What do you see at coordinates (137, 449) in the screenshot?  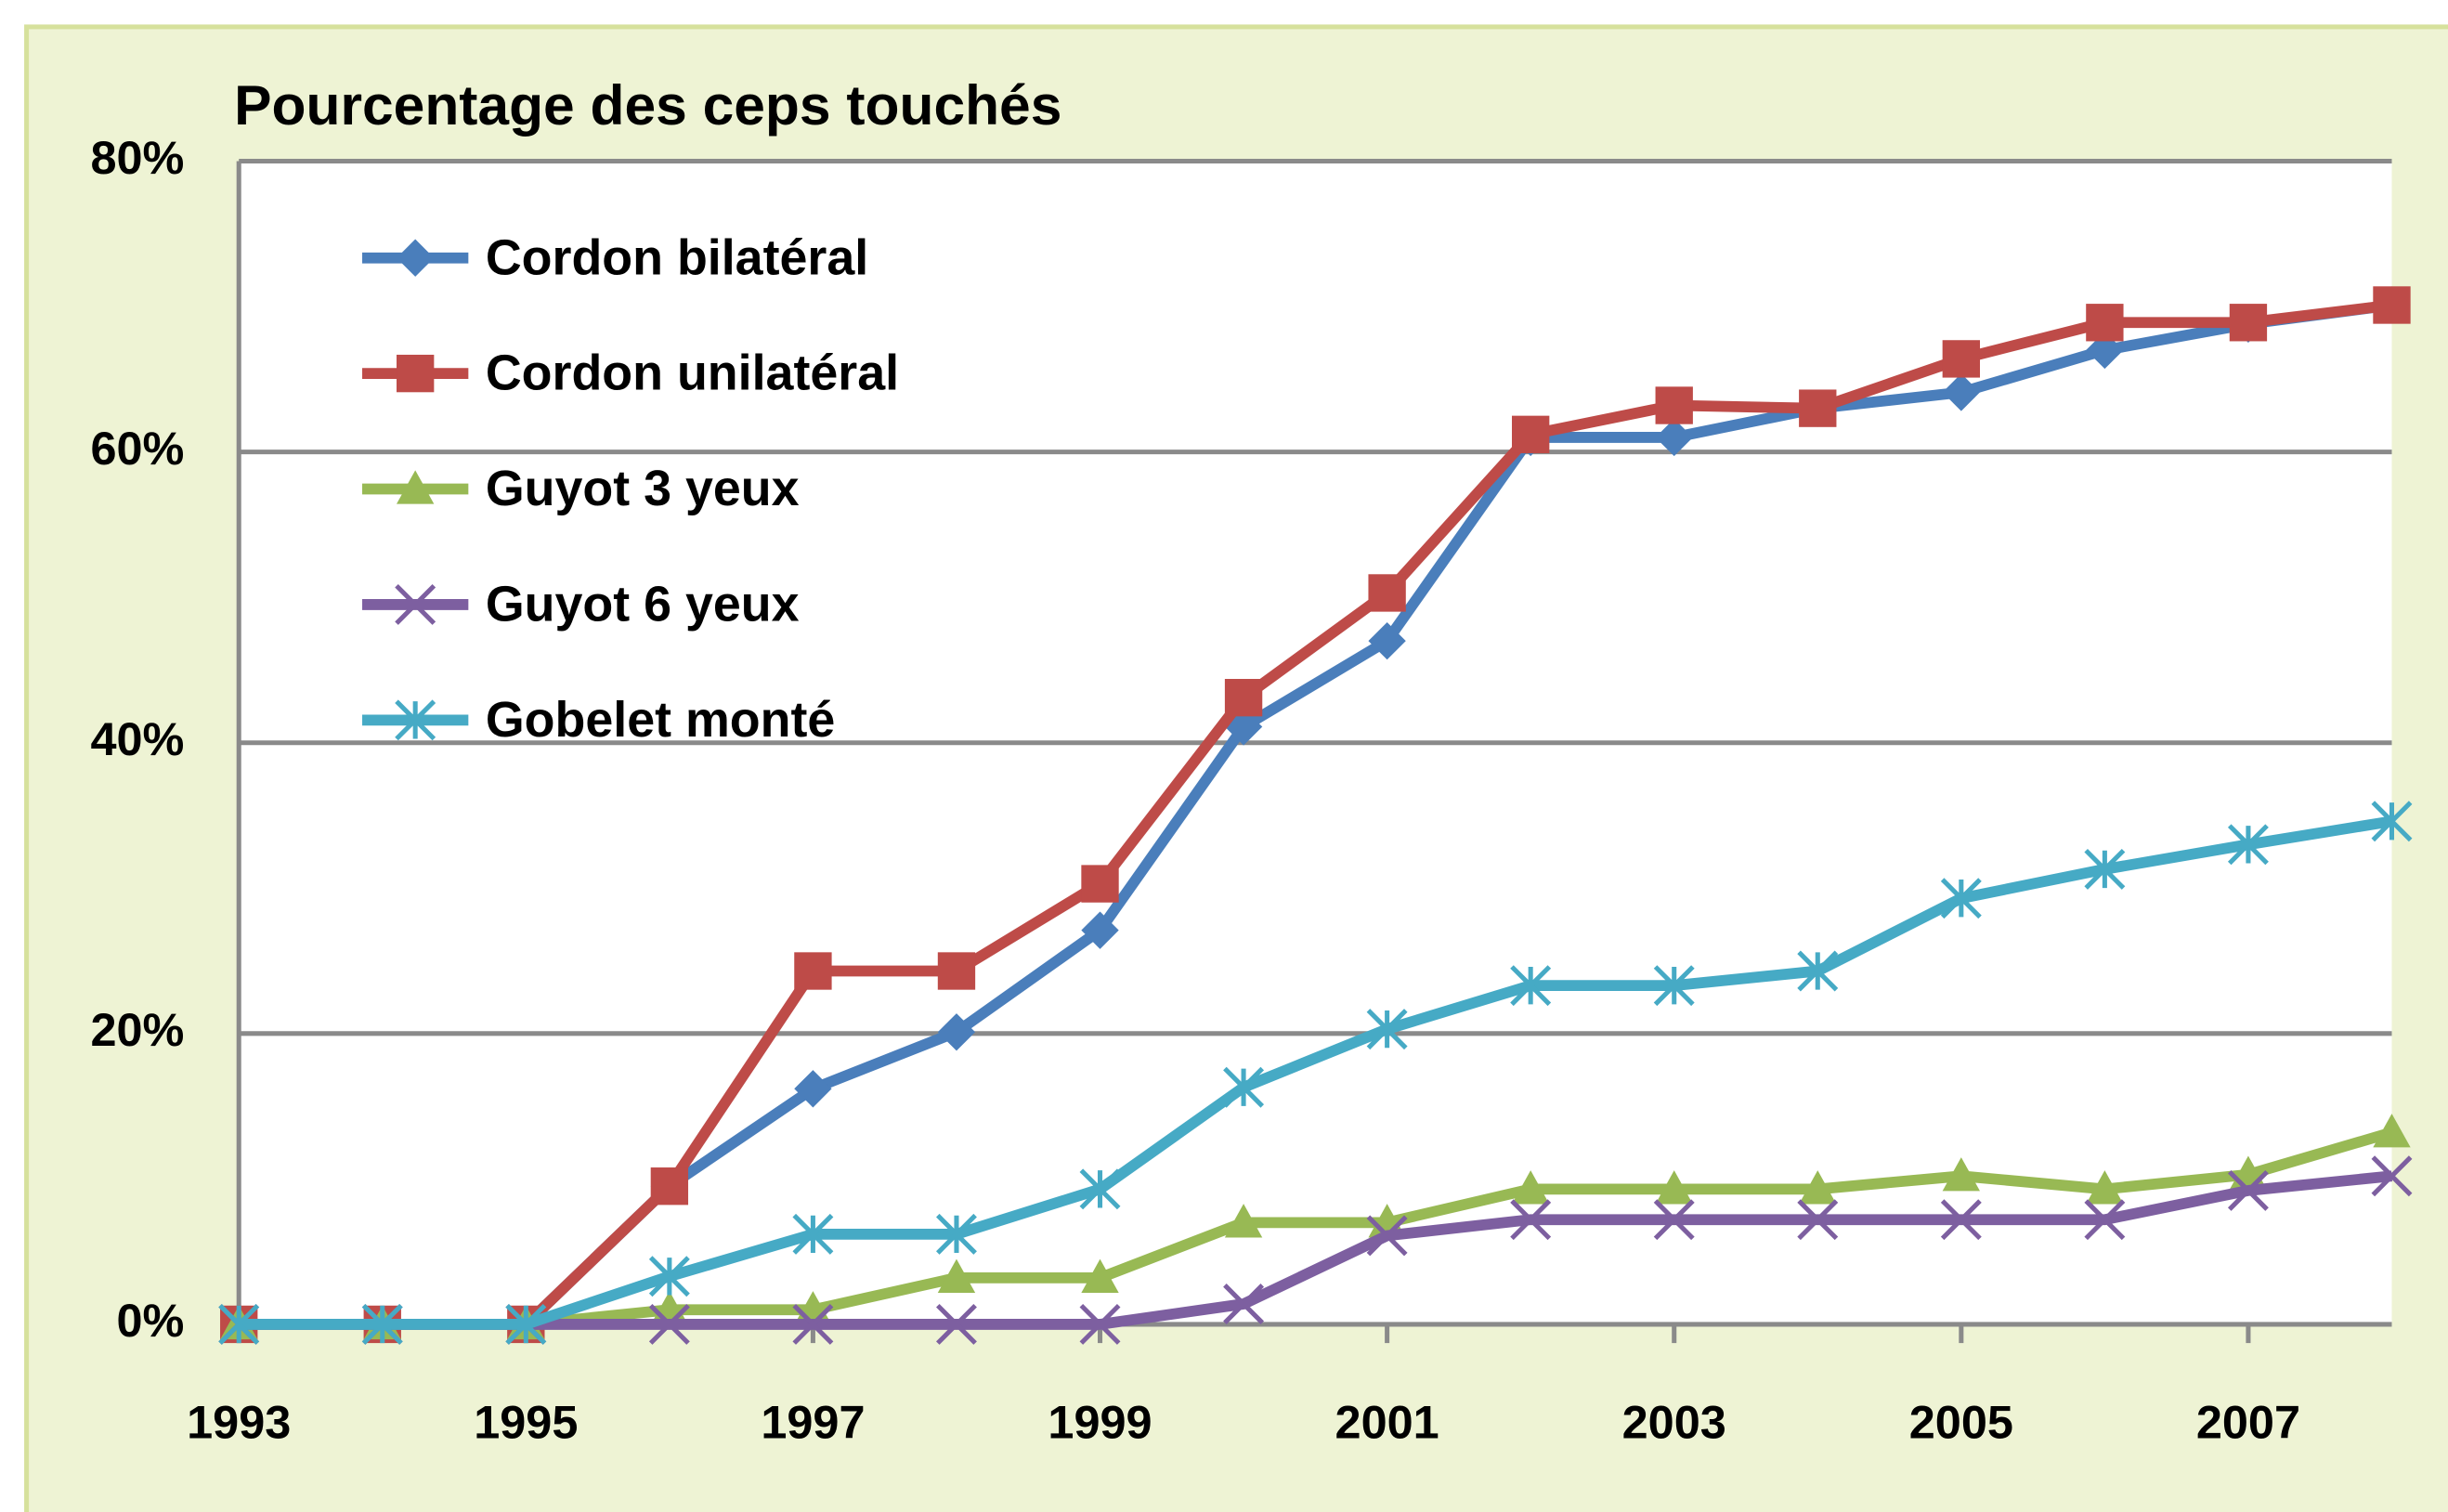 I see `y-tick-label: 60%` at bounding box center [137, 449].